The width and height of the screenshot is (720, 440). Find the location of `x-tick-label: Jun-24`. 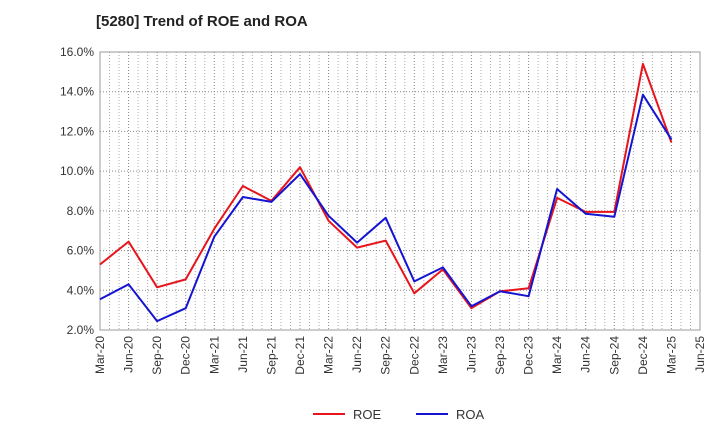

x-tick-label: Jun-24 is located at coordinates (586, 354).